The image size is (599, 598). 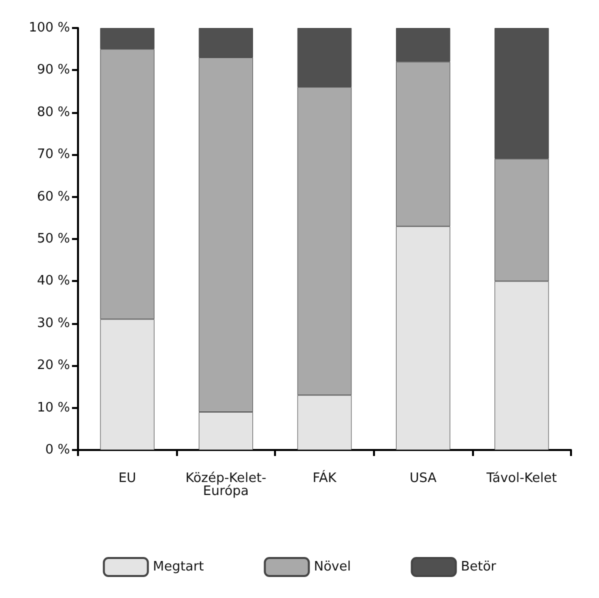 What do you see at coordinates (226, 485) in the screenshot?
I see `x-tick-label: Közép-Kelet-Európa` at bounding box center [226, 485].